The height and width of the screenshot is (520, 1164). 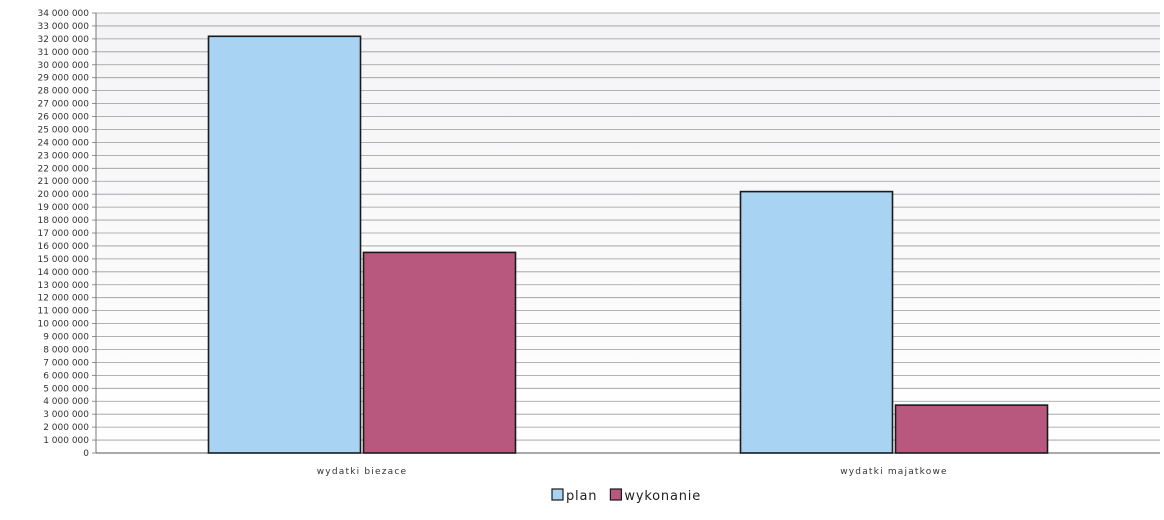 What do you see at coordinates (63, 234) in the screenshot?
I see `y-tick-label: 17 000 000` at bounding box center [63, 234].